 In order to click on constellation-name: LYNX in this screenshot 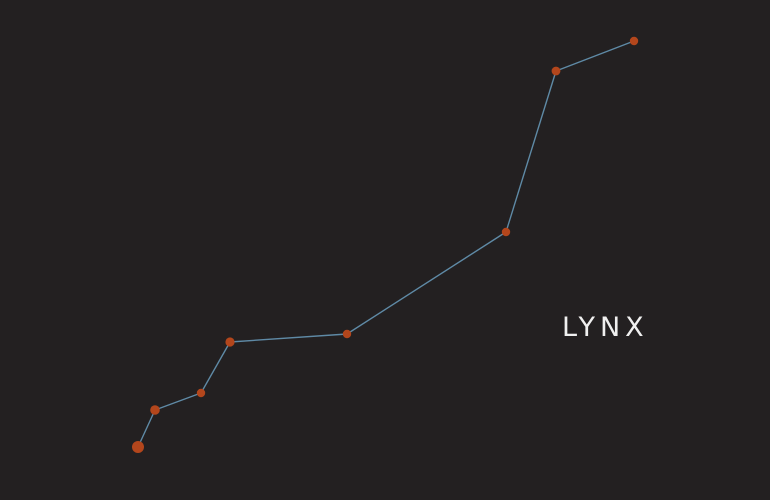, I will do `click(605, 327)`.